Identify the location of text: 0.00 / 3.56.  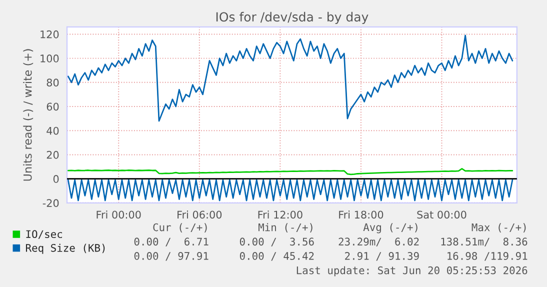
(277, 242).